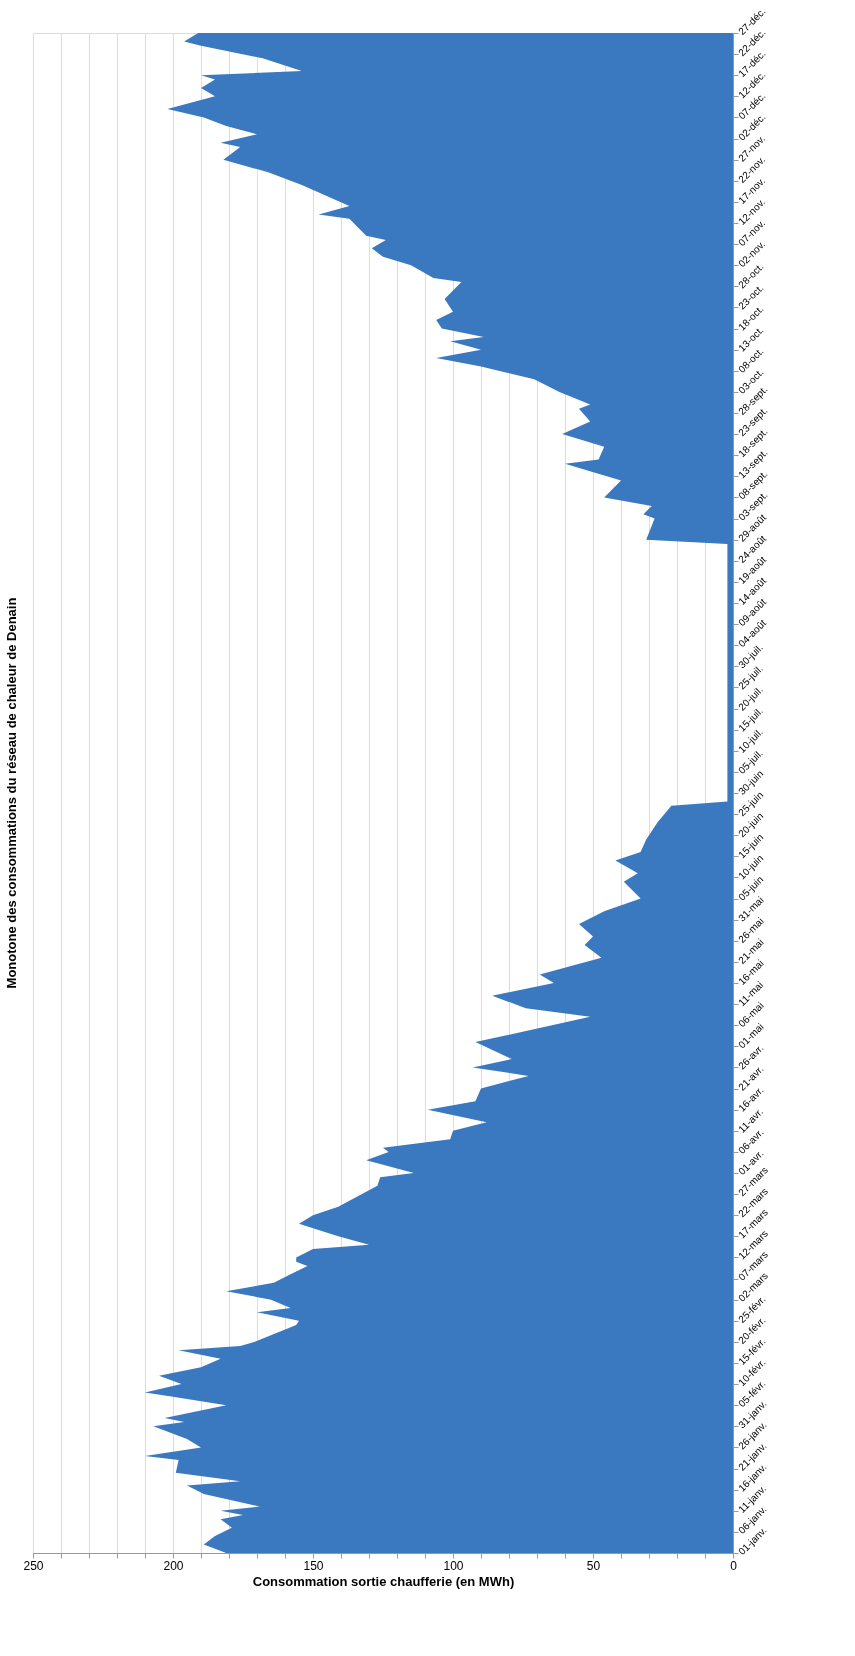 The width and height of the screenshot is (855, 1656). I want to click on x-tick-label: 50, so click(593, 1565).